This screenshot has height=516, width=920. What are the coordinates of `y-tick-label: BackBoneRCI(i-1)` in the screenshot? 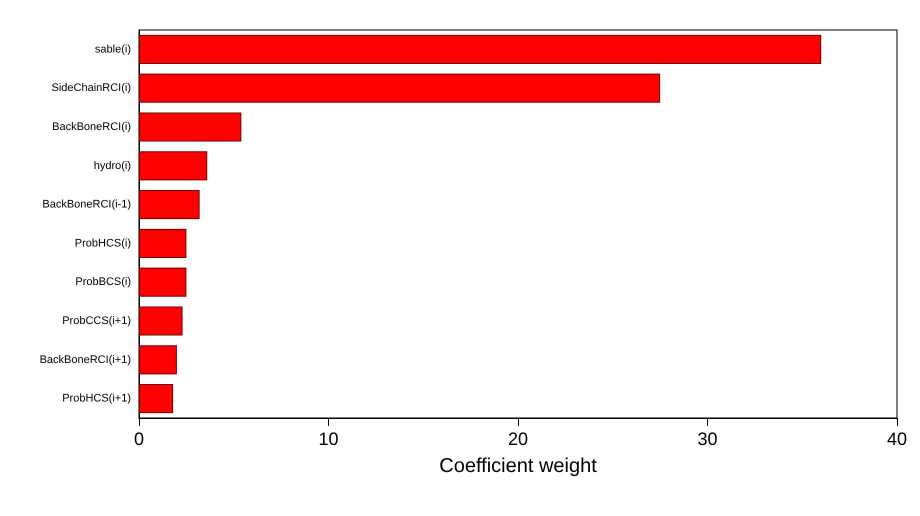 It's located at (86, 204).